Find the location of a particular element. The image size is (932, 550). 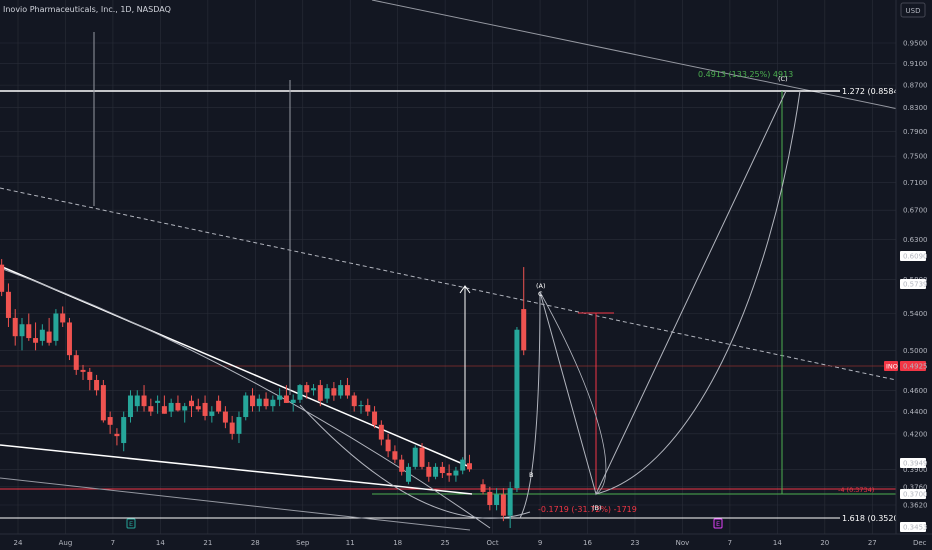

price-badge: 0.5739 is located at coordinates (914, 284).